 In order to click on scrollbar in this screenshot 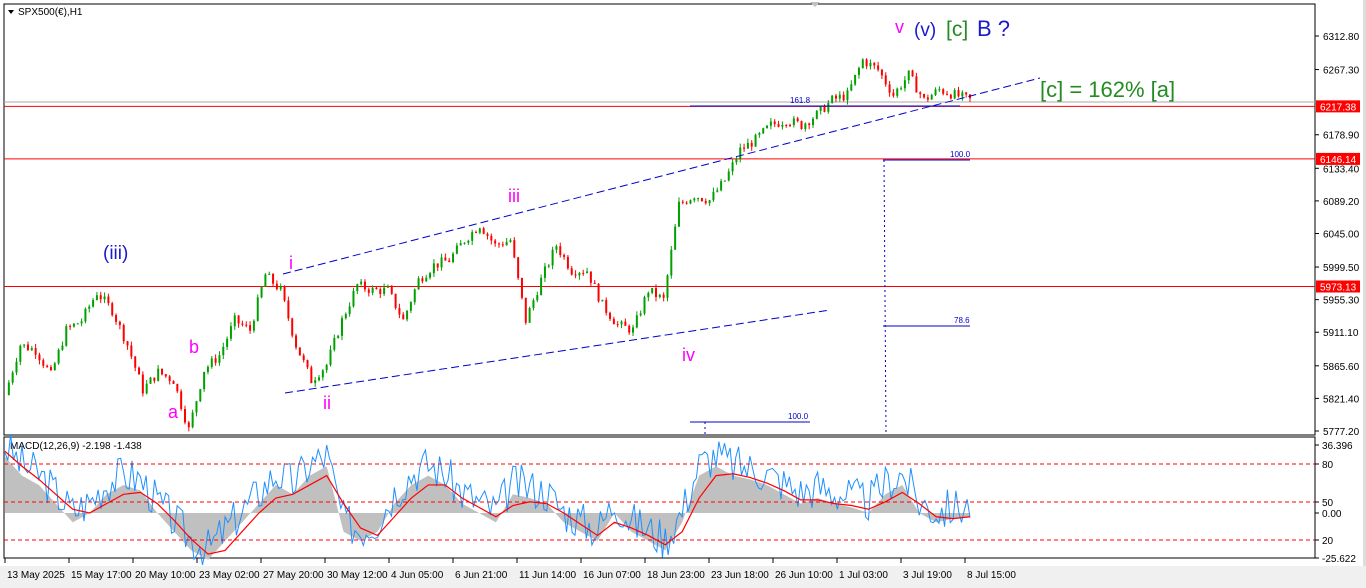, I will do `click(1364, 294)`.